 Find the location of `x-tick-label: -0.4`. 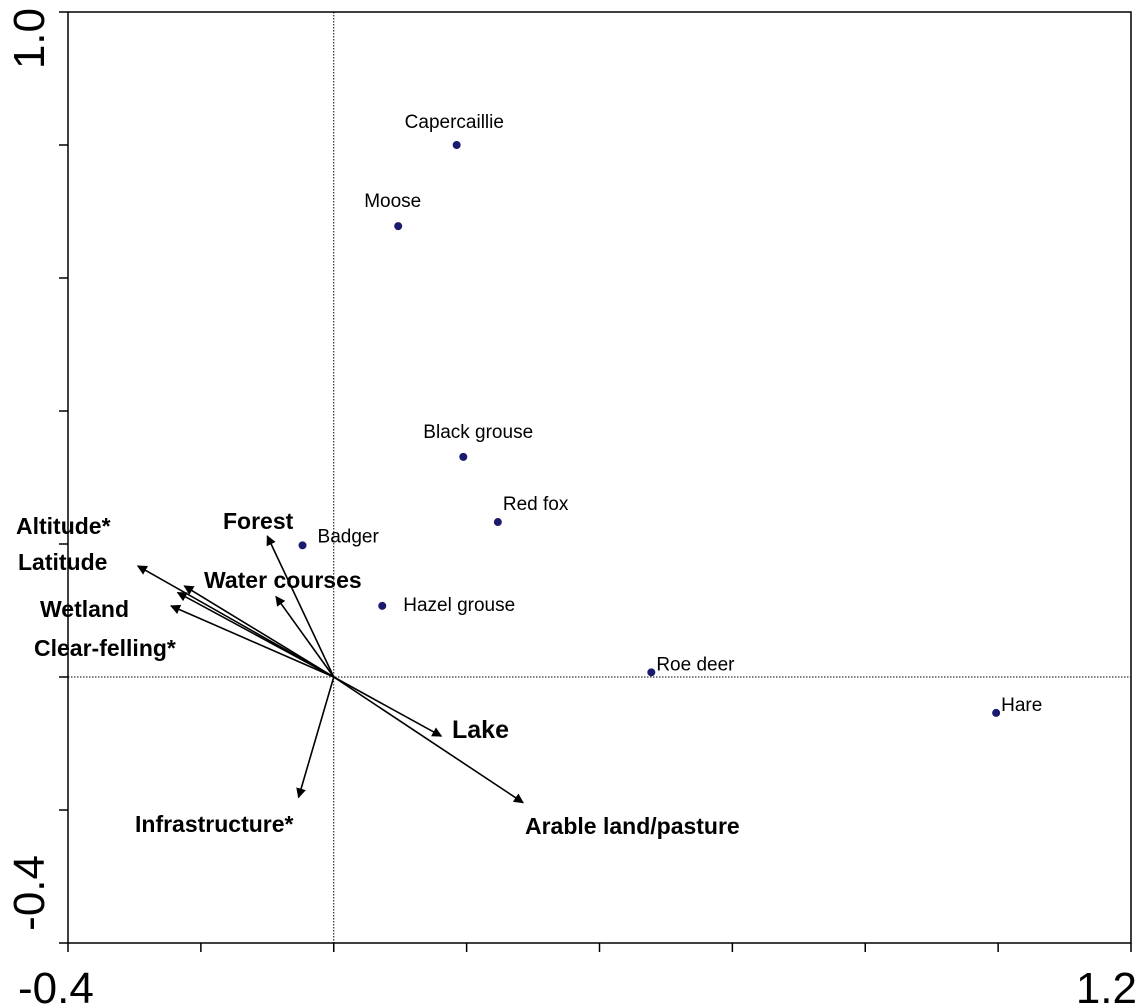

x-tick-label: -0.4 is located at coordinates (56, 986).